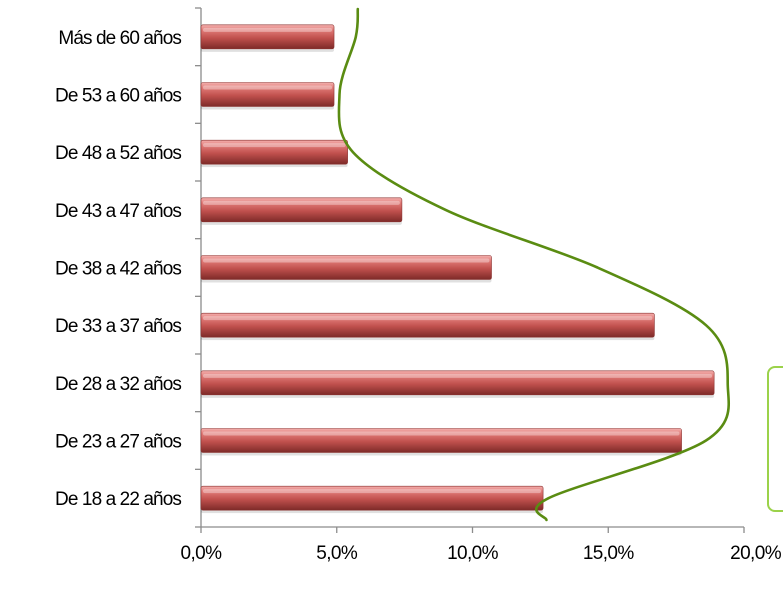 This screenshot has height=593, width=783. What do you see at coordinates (775, 439) in the screenshot?
I see `legend-box` at bounding box center [775, 439].